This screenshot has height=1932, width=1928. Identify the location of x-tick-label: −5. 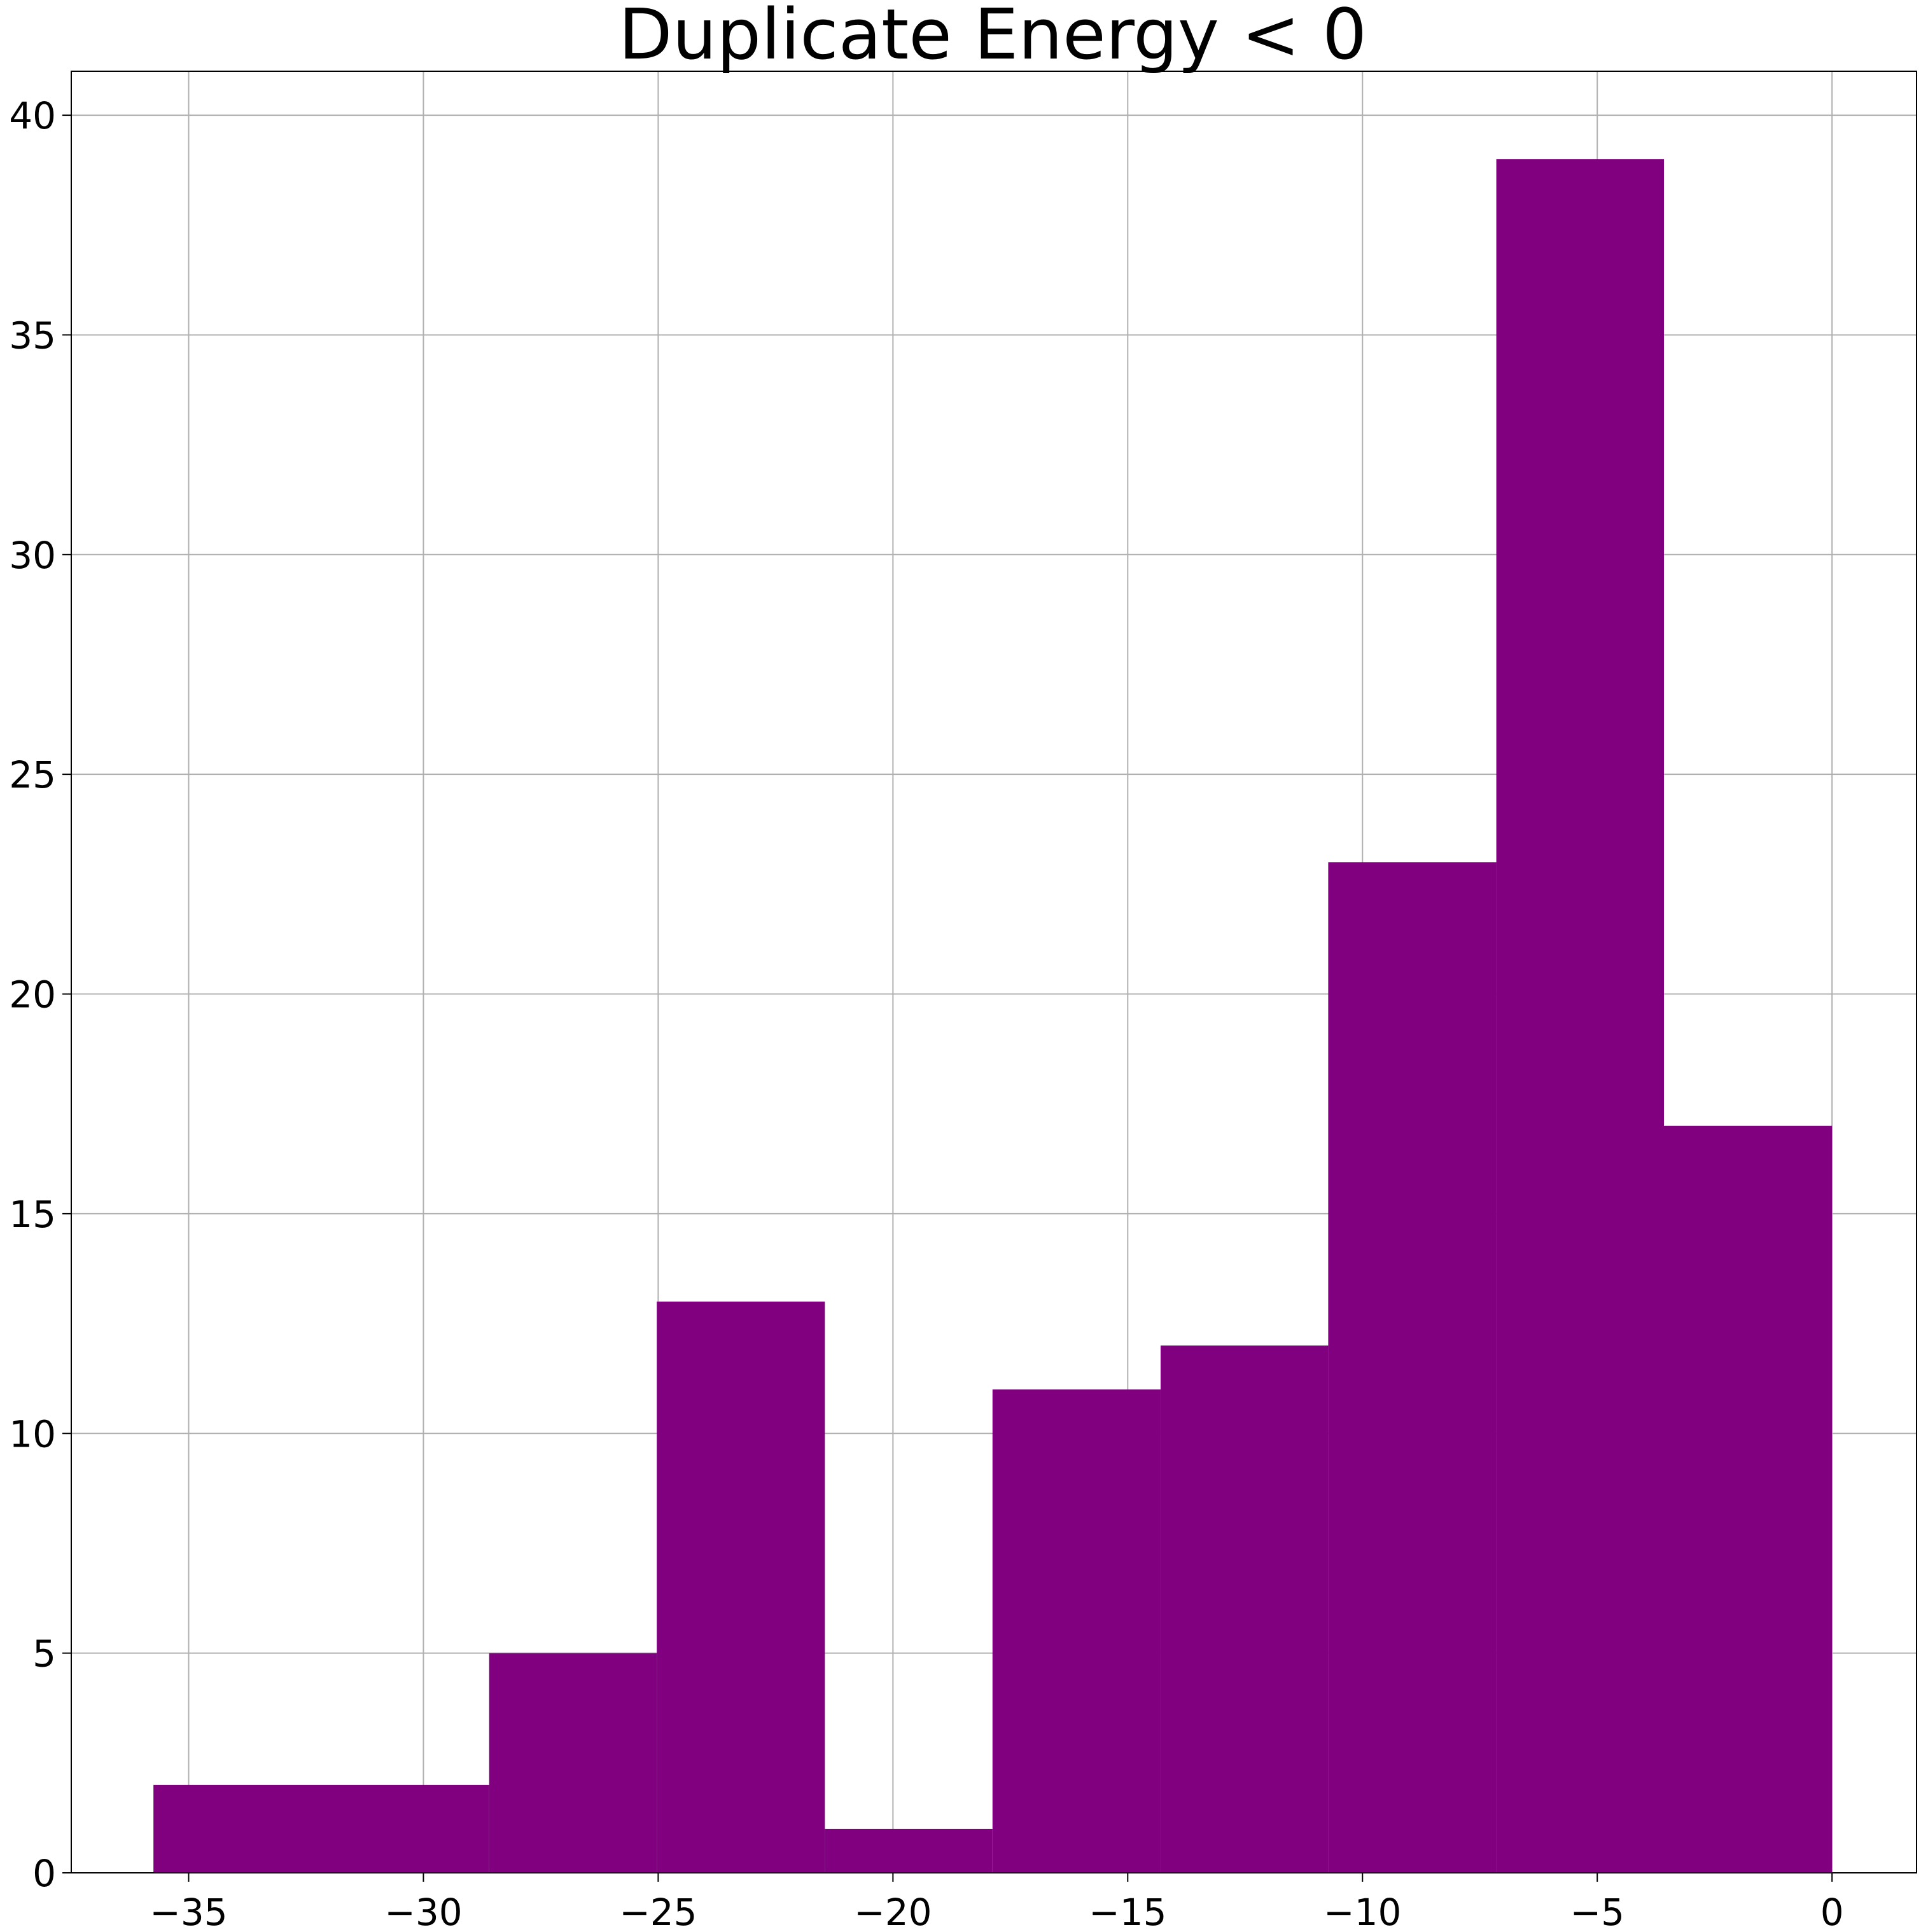
(1597, 1910).